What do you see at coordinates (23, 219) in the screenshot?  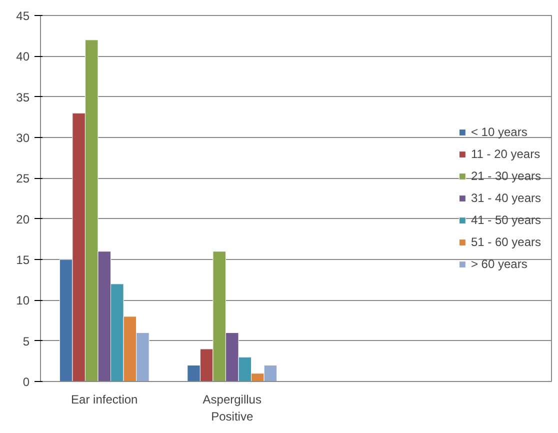 I see `y-tick-label: 20` at bounding box center [23, 219].